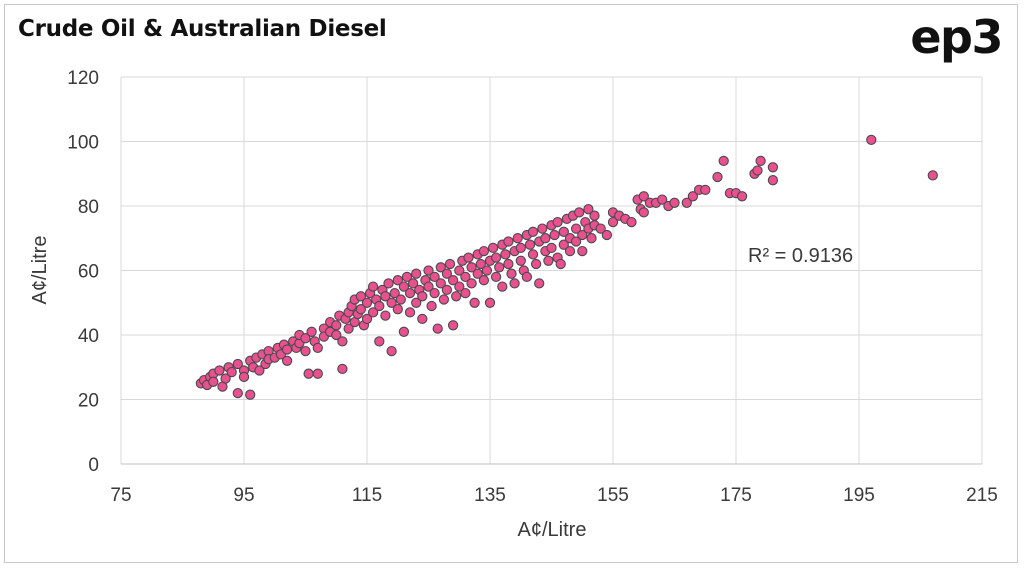  Describe the element at coordinates (736, 495) in the screenshot. I see `x-tick-label: 175` at that location.